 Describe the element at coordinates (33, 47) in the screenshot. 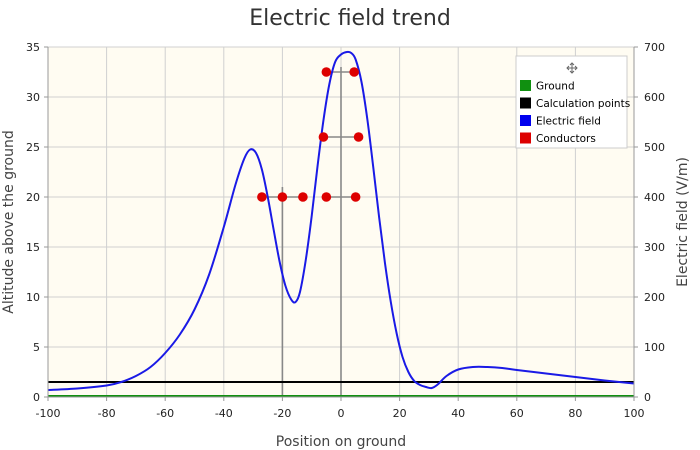

I see `y-left-tick-label: 35` at that location.